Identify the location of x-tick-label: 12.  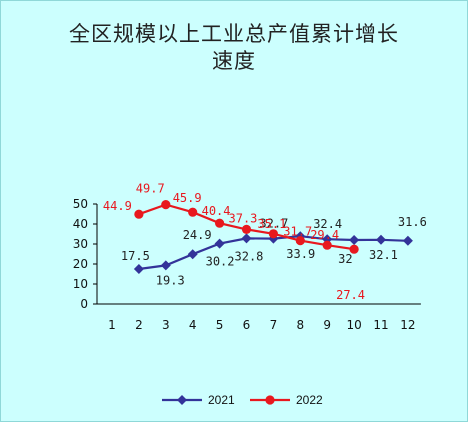
(407, 325).